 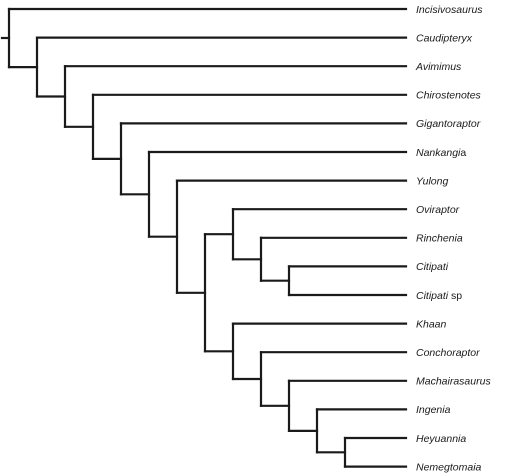 I want to click on taxon-label-yulong: Yulong, so click(x=432, y=181).